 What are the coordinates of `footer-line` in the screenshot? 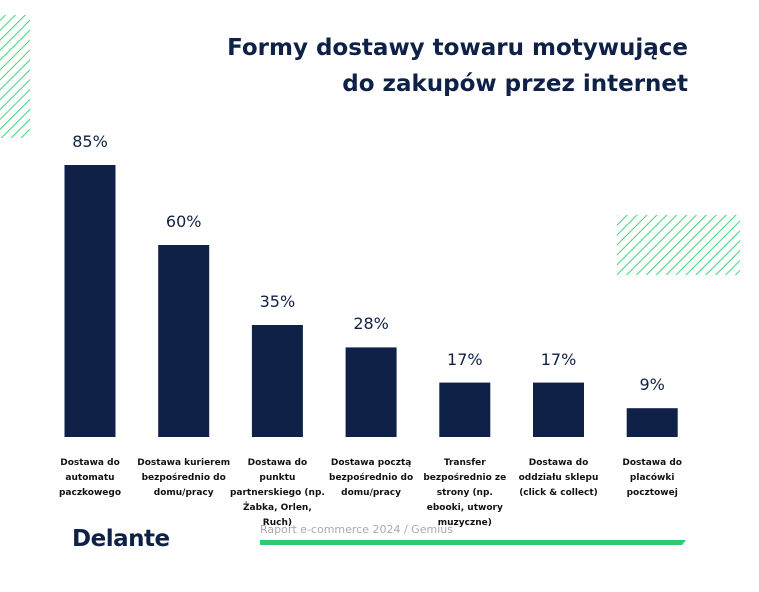 It's located at (473, 542).